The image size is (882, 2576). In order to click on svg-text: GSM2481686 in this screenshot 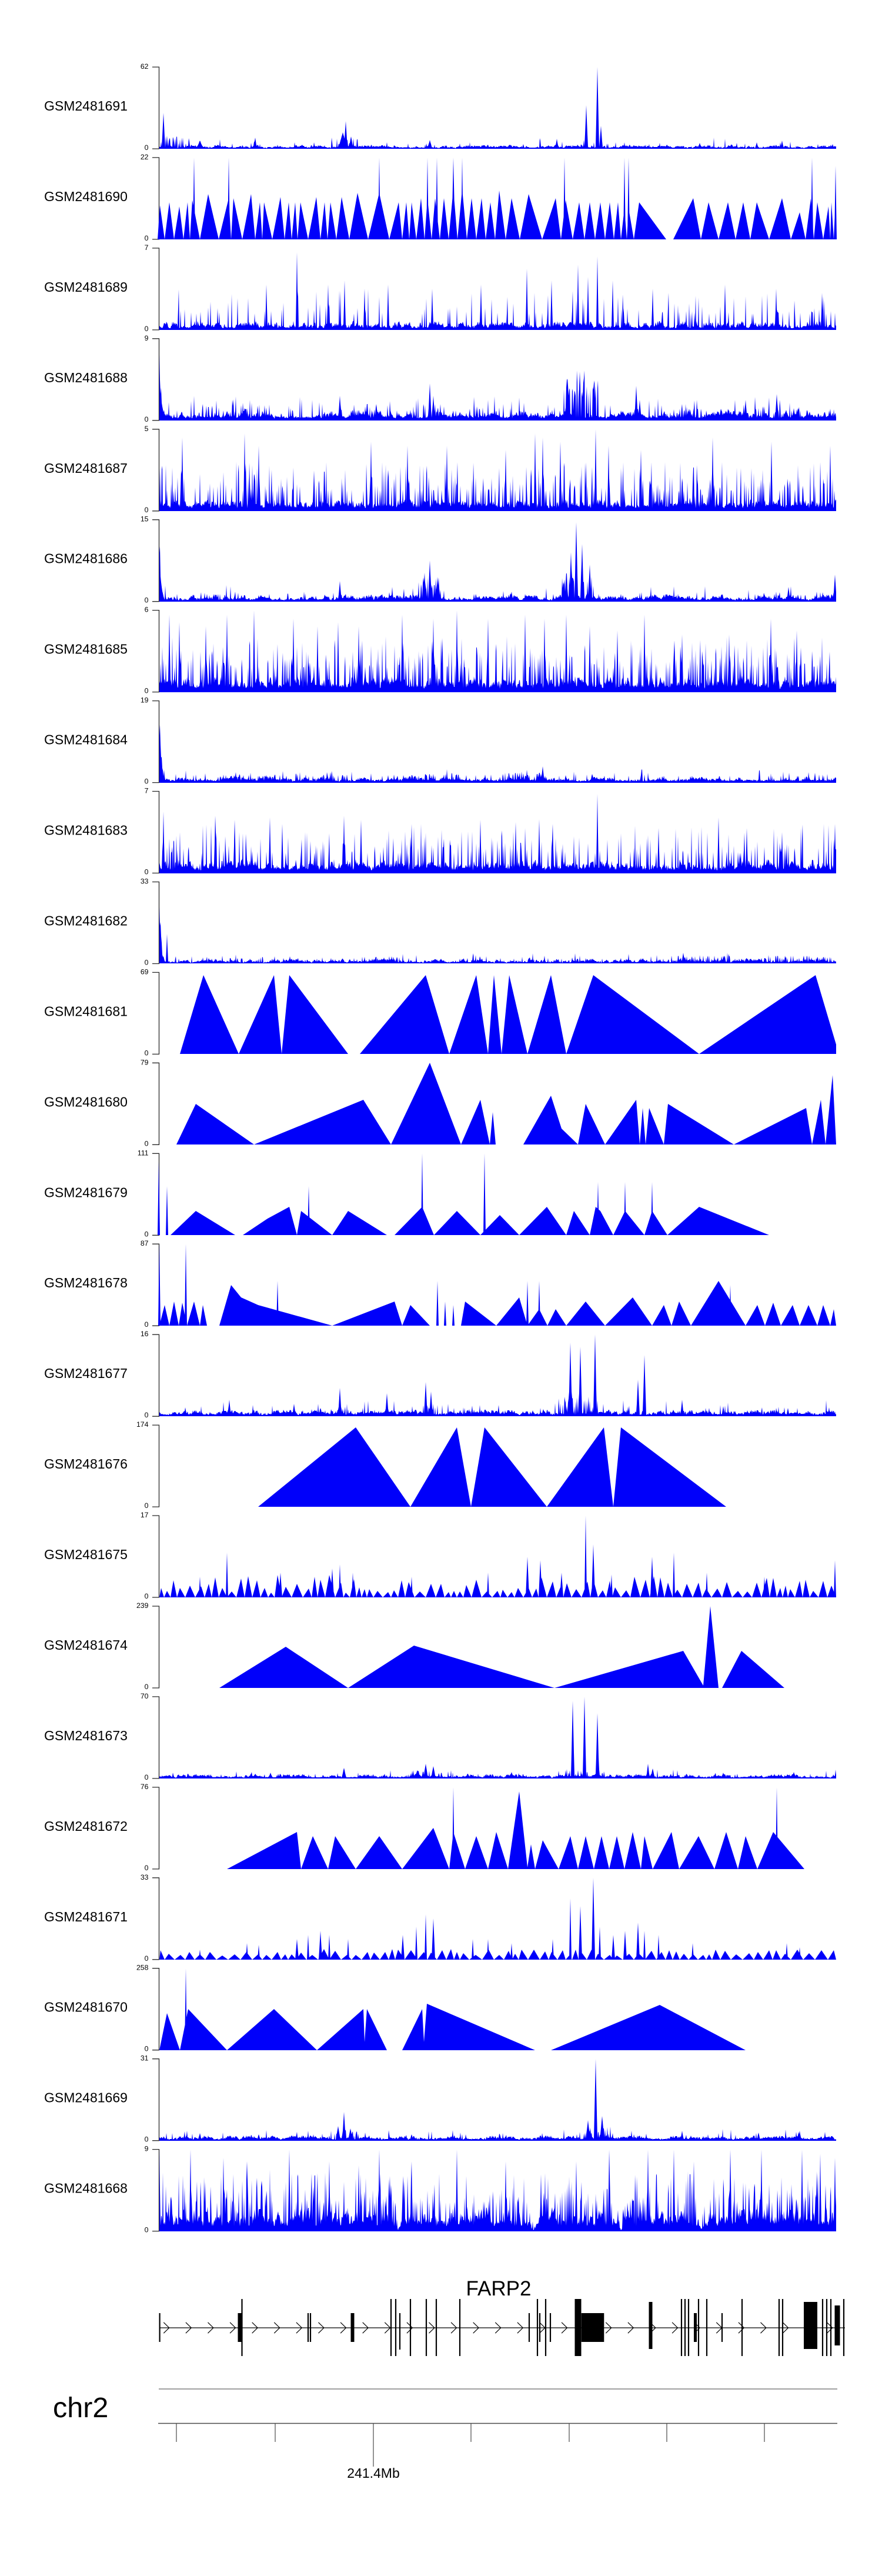, I will do `click(86, 558)`.